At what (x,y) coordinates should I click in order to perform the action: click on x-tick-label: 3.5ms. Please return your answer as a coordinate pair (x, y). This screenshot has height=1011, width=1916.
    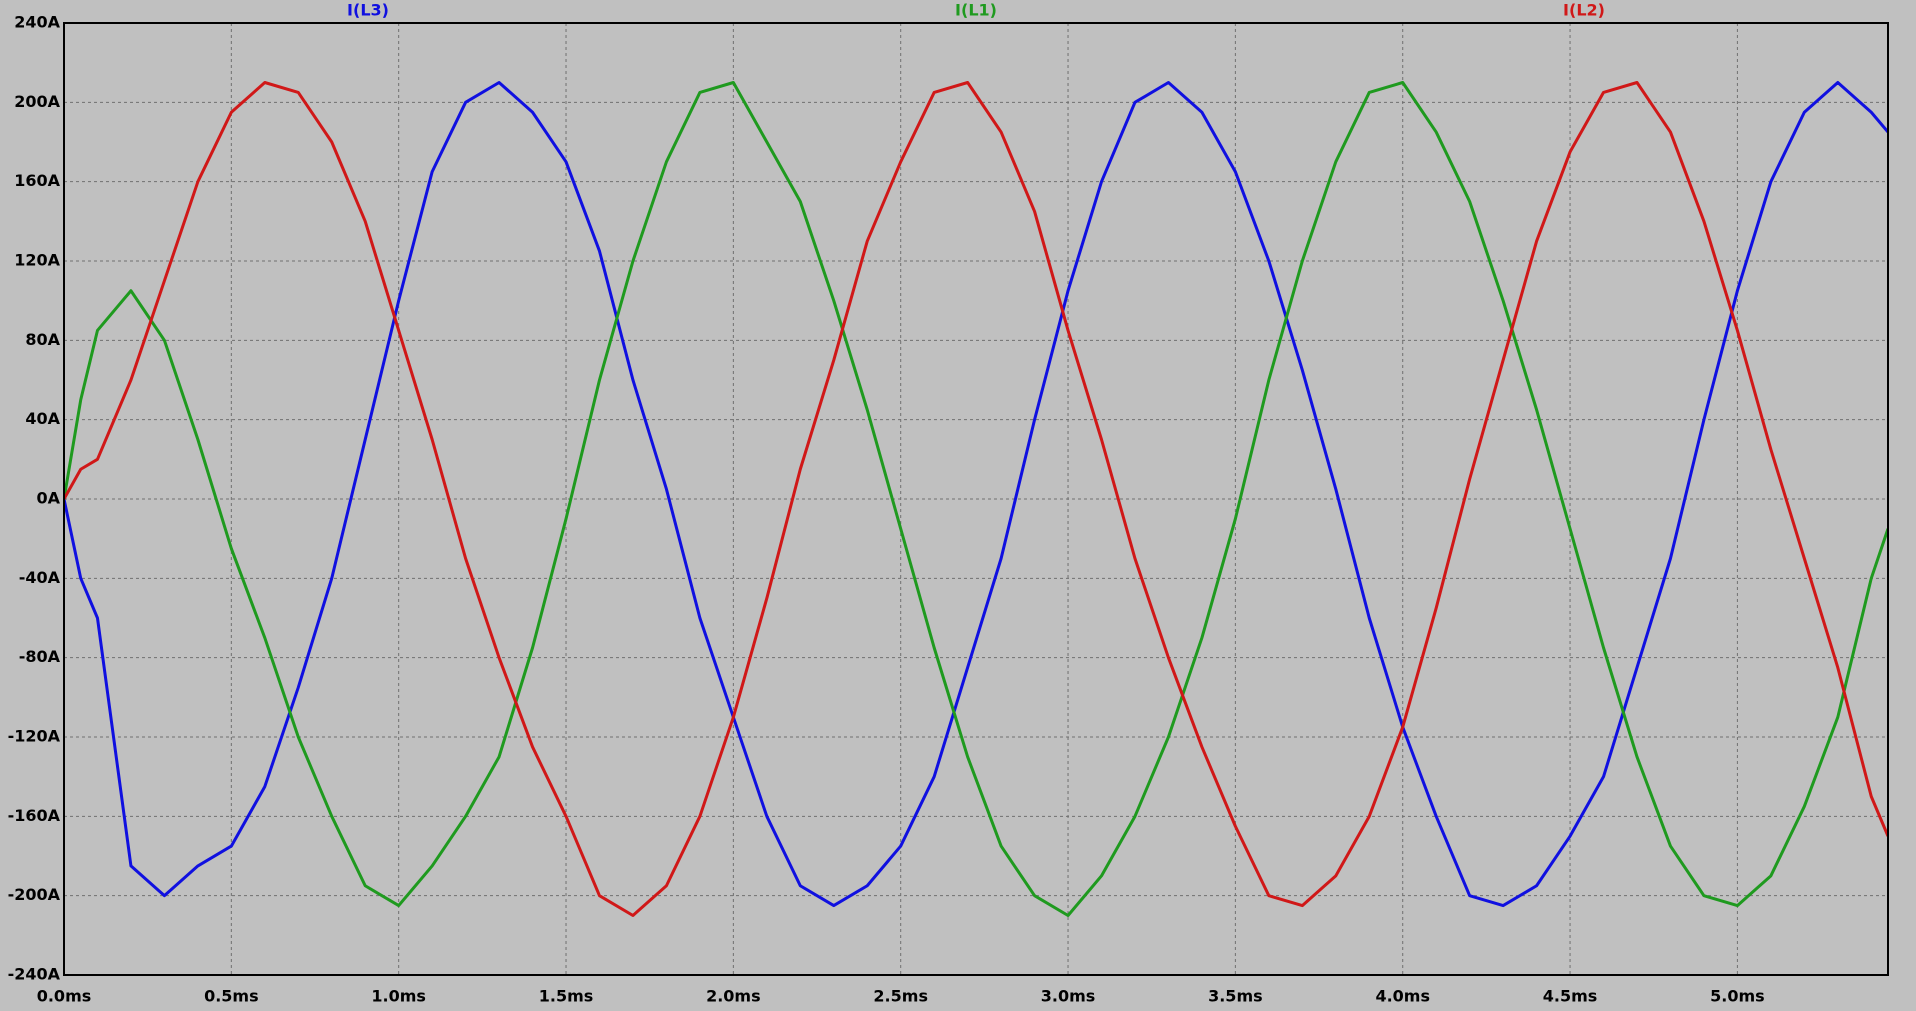
    Looking at the image, I should click on (1235, 996).